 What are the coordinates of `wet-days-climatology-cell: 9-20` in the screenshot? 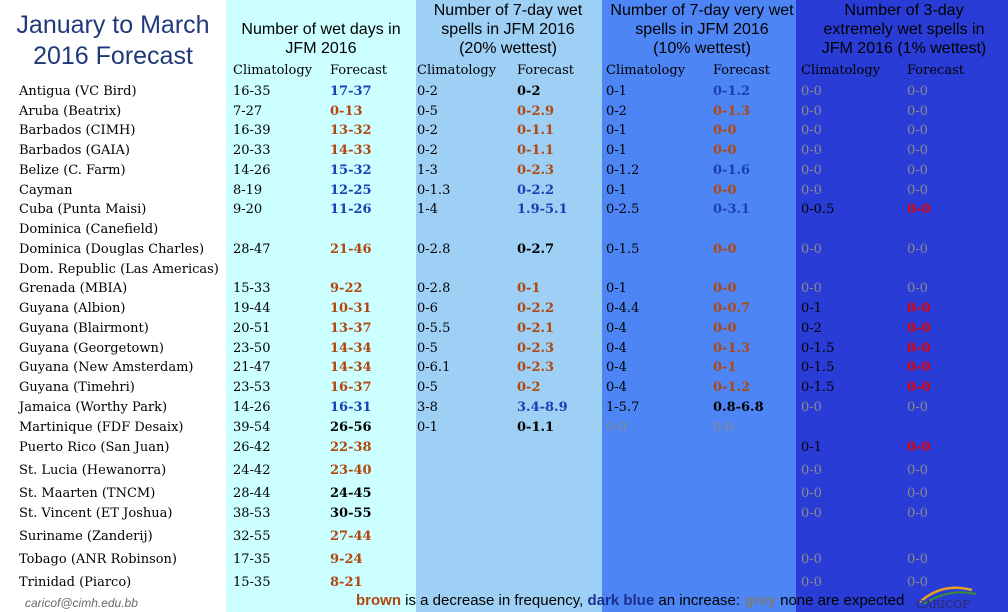 It's located at (248, 209).